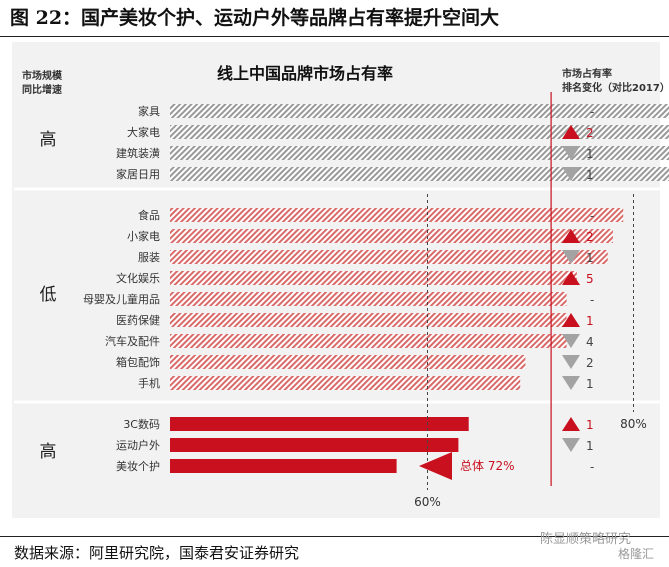 The width and height of the screenshot is (669, 567). Describe the element at coordinates (138, 362) in the screenshot. I see `category-label: 箱包配饰` at that location.